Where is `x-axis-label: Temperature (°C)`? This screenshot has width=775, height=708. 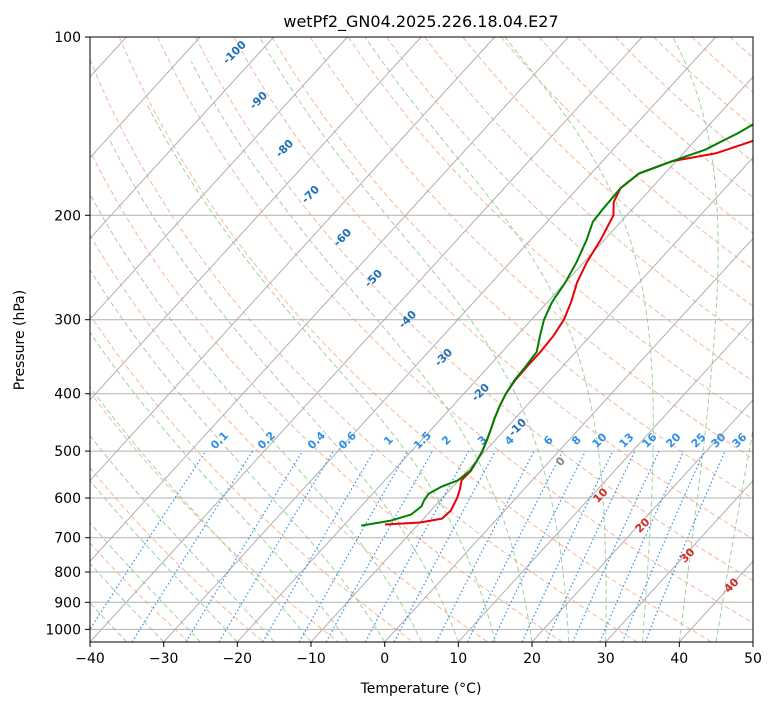 x-axis-label: Temperature (°C) is located at coordinates (421, 689).